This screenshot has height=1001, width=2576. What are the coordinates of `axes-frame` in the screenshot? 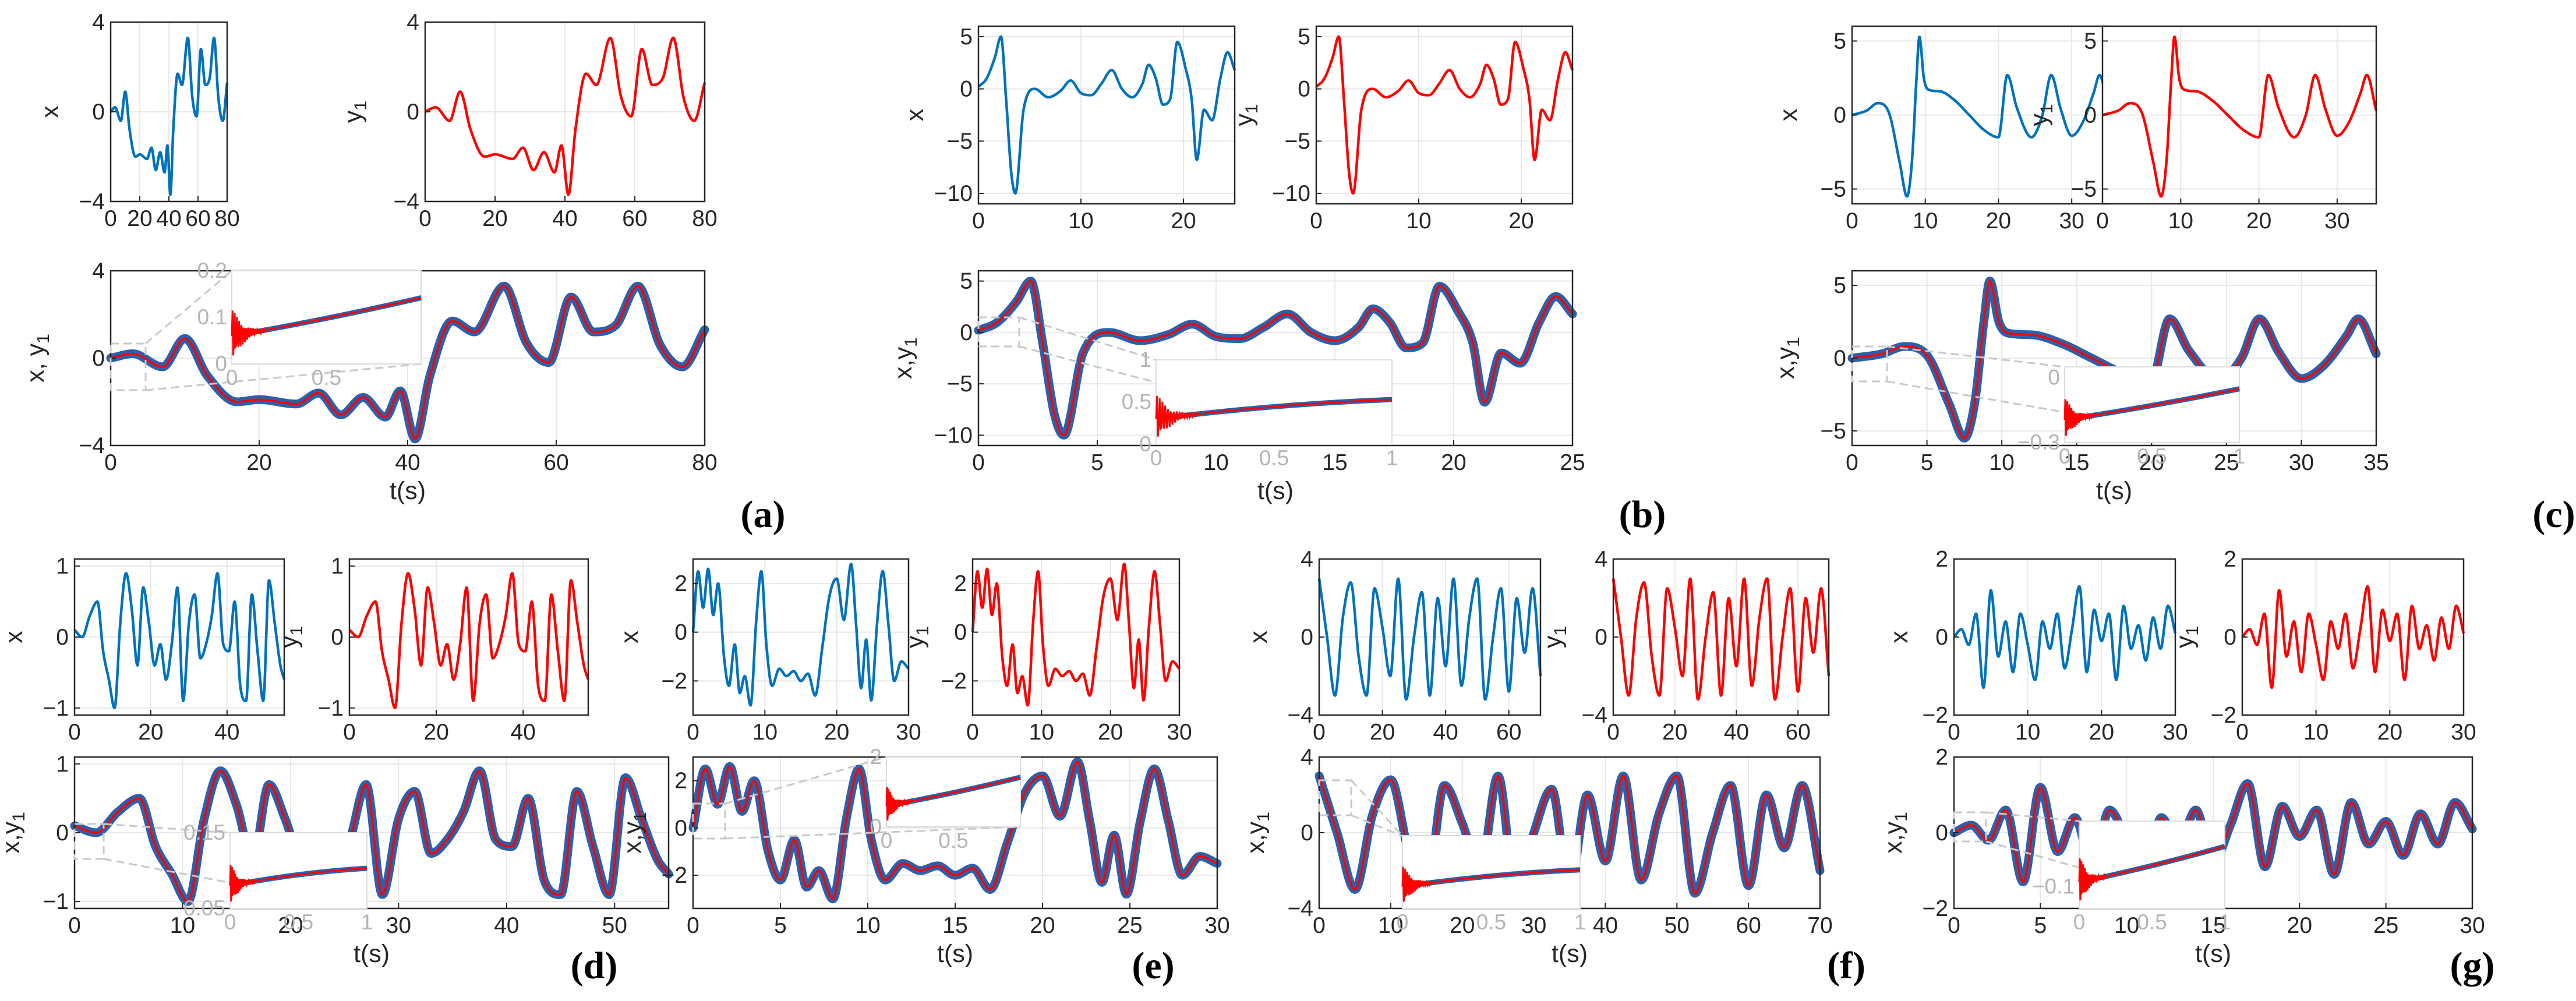 It's located at (1106, 115).